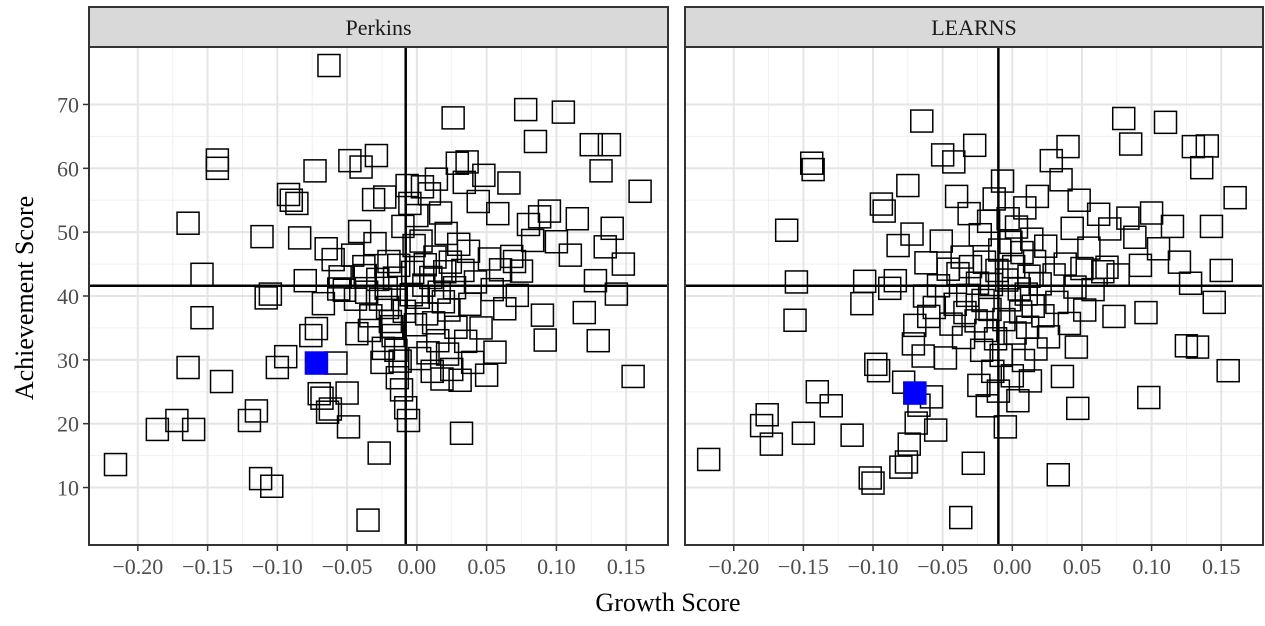 Image resolution: width=1265 pixels, height=626 pixels. Describe the element at coordinates (68, 168) in the screenshot. I see `y-tick-label: 60` at that location.